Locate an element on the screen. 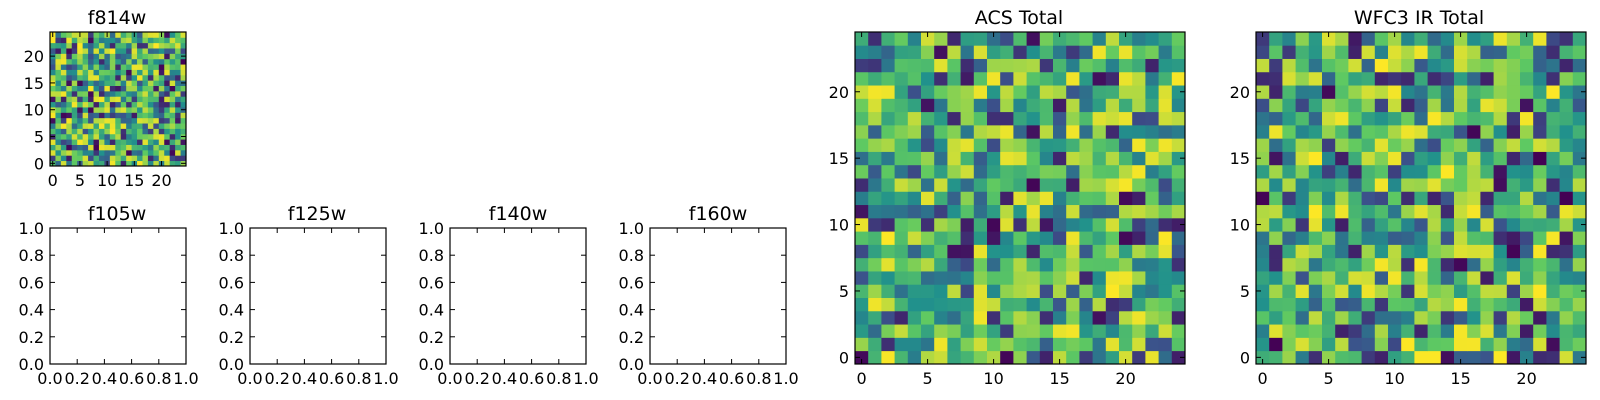 This screenshot has height=400, width=1600. x-tick-label: 15 is located at coordinates (134, 180).